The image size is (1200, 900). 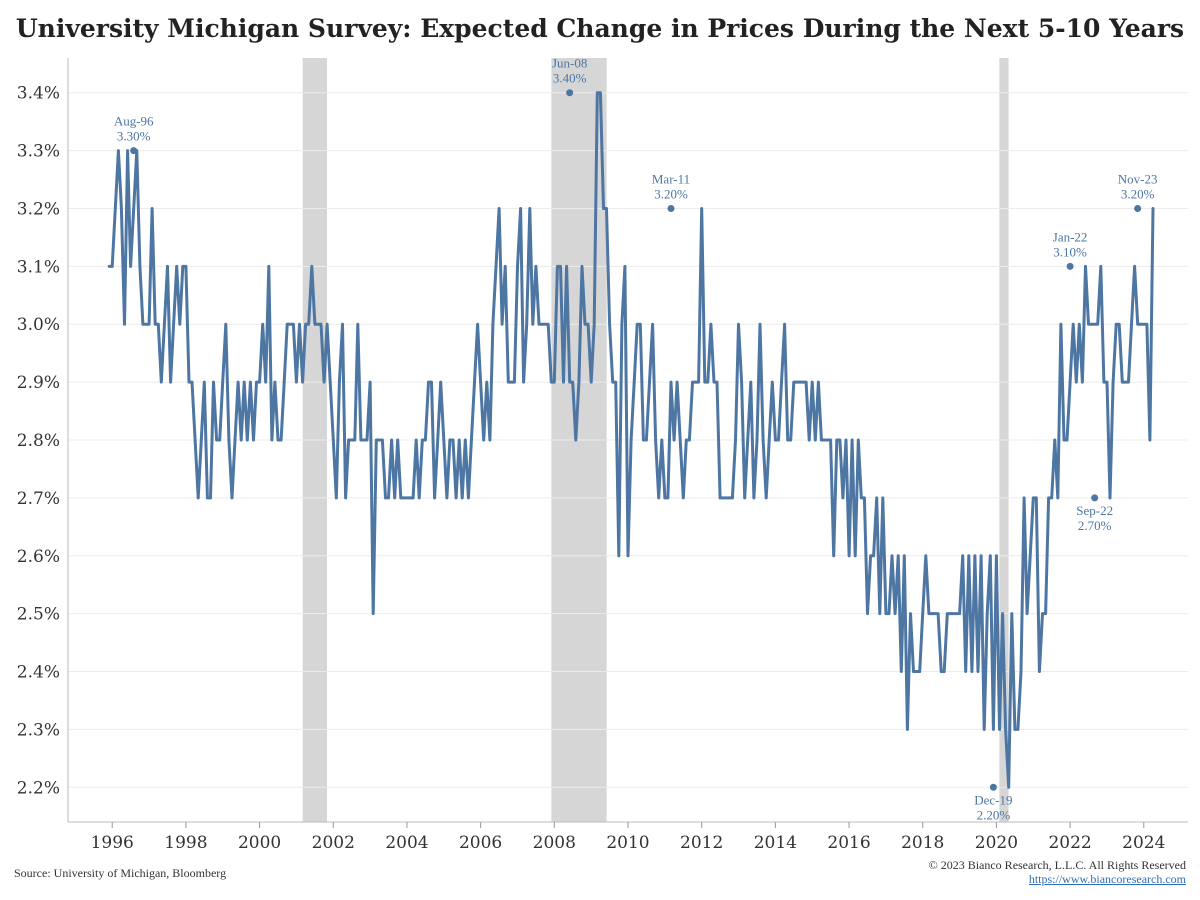 I want to click on x-tick-label: 2016, so click(x=848, y=843).